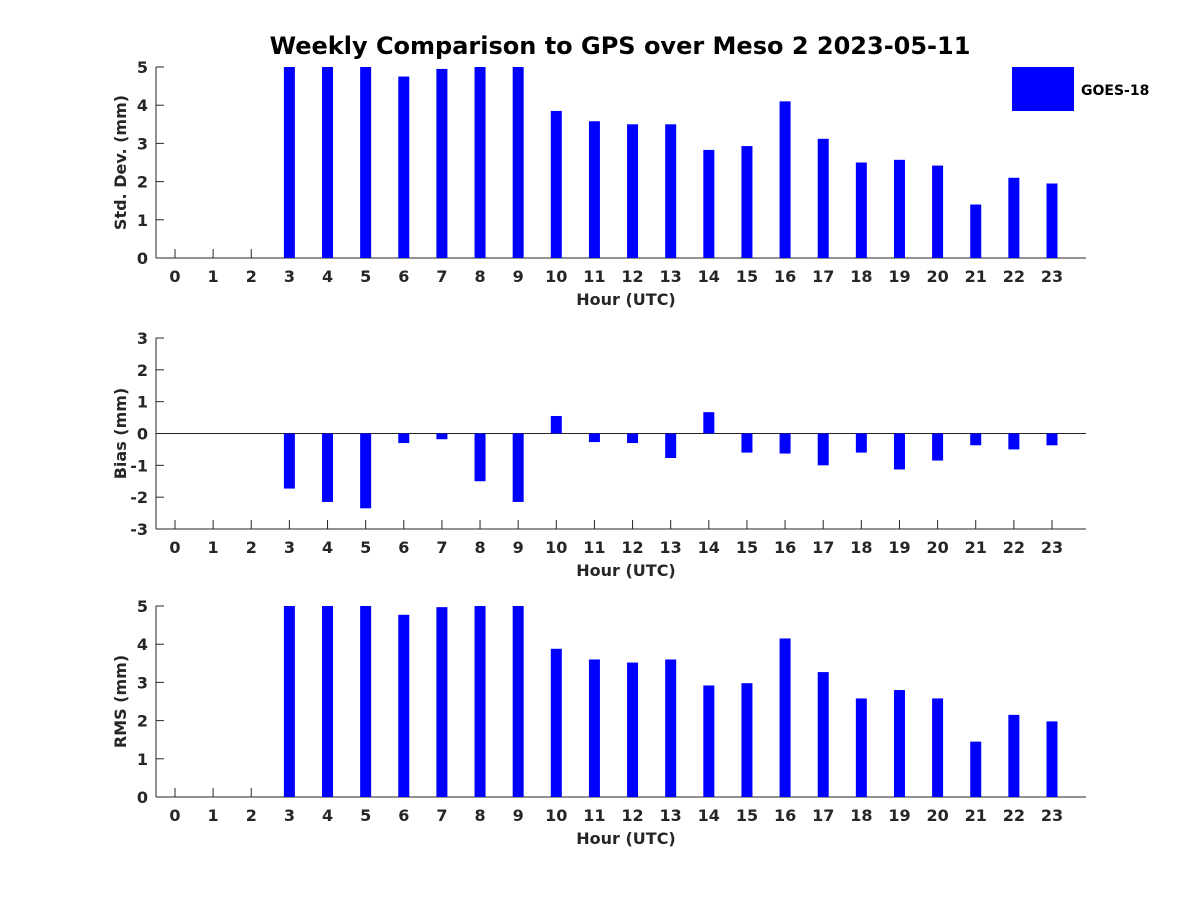  Describe the element at coordinates (139, 497) in the screenshot. I see `y-tick-label: -2` at that location.